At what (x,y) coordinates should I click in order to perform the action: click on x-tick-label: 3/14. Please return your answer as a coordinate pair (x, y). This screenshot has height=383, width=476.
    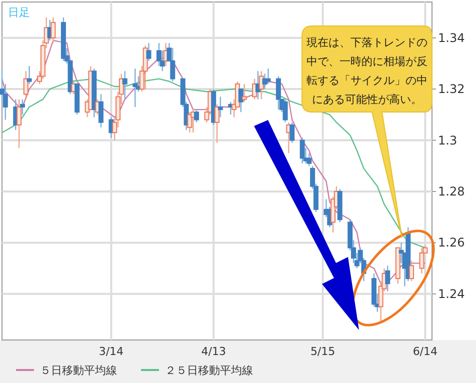
    Looking at the image, I should click on (111, 351).